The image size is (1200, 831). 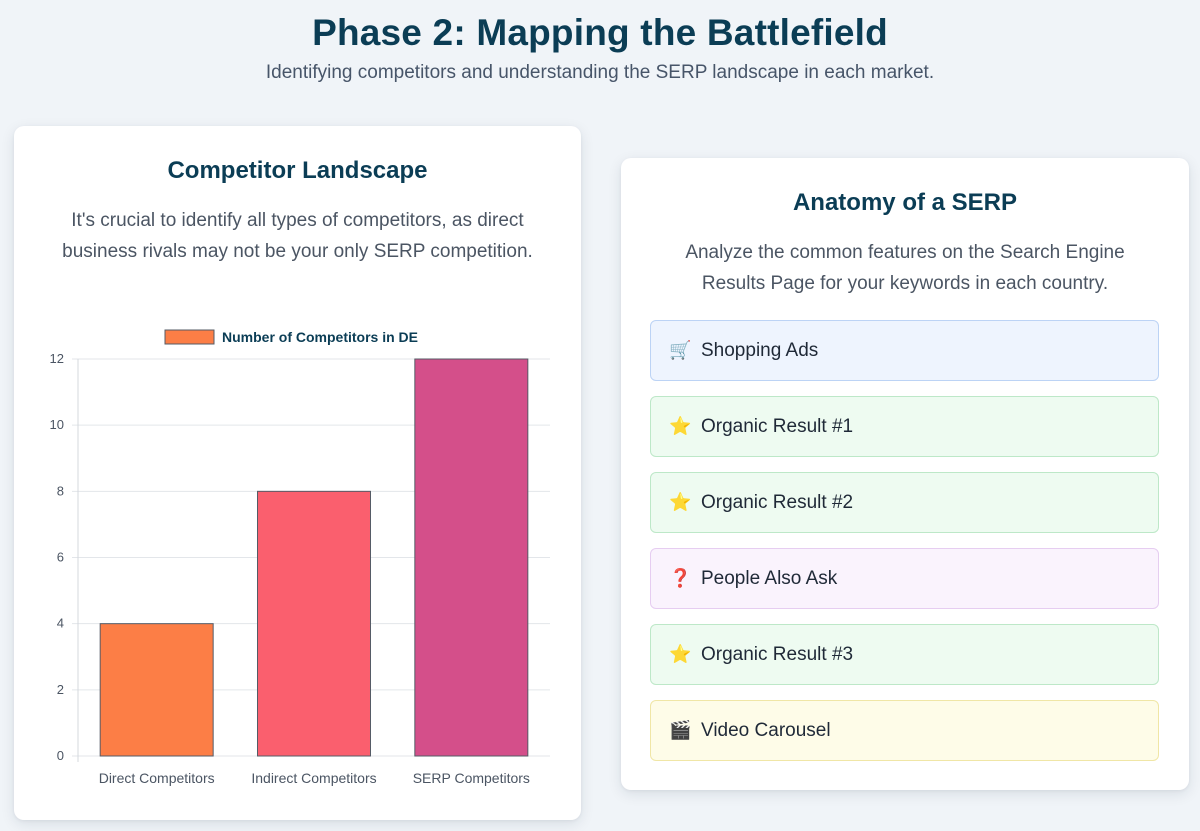 I want to click on competitor-landscape-heading: Competitor Landscape, so click(x=297, y=170).